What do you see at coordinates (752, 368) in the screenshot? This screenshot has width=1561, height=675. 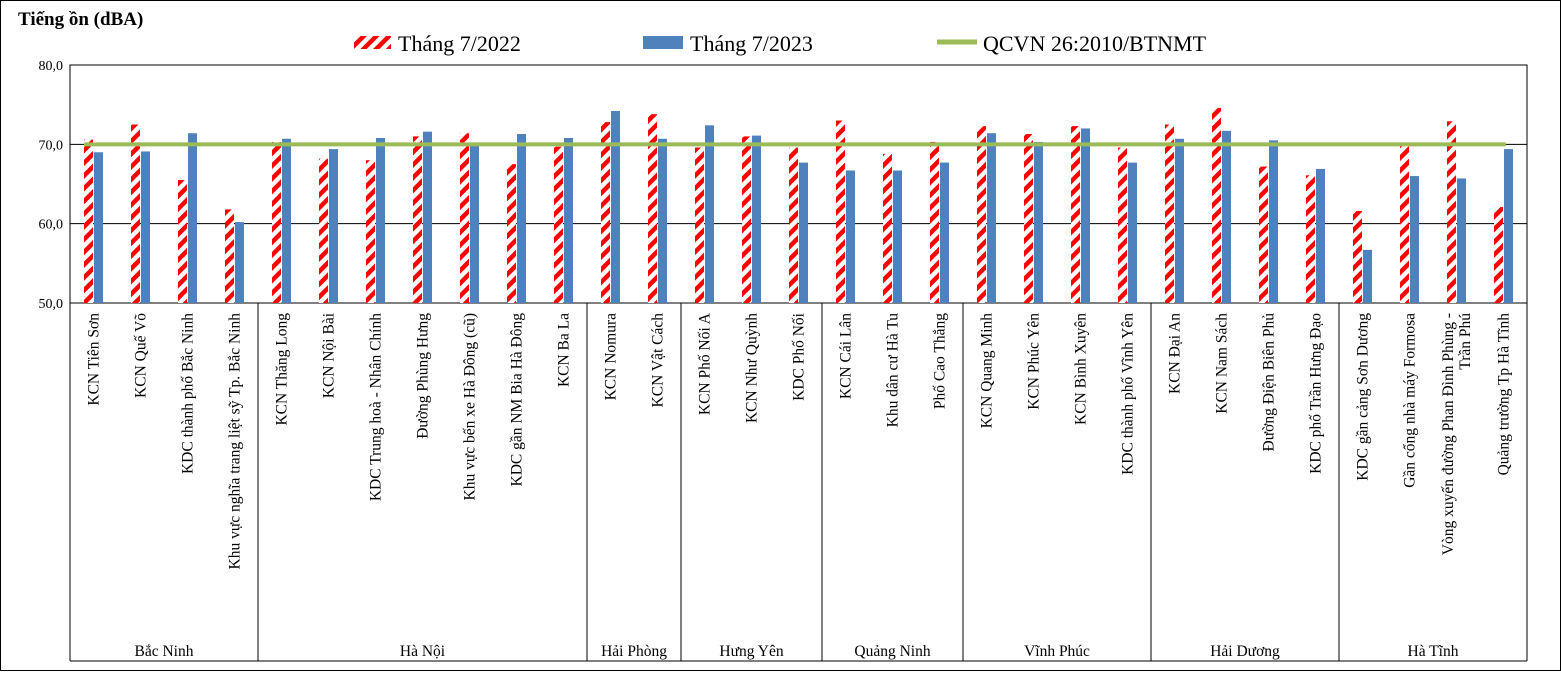 I see `x-tick-label: KCN Như Quỳnh` at bounding box center [752, 368].